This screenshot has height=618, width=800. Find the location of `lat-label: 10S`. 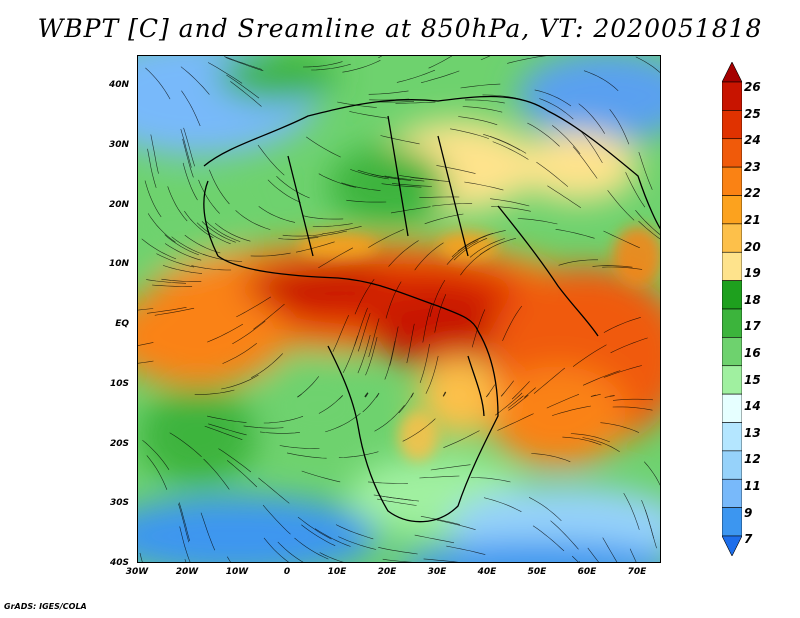

lat-label: 10S is located at coordinates (119, 383).